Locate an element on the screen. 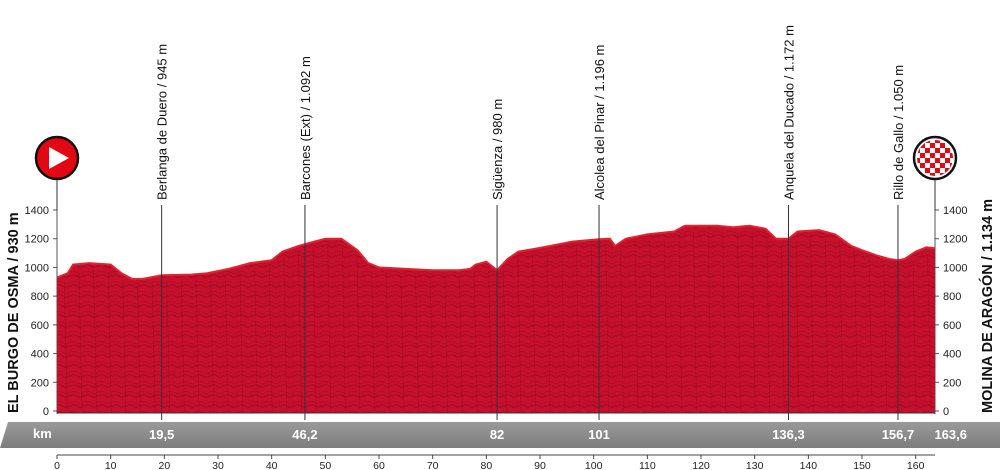  km-band-label-4: 136,3 is located at coordinates (788, 434).